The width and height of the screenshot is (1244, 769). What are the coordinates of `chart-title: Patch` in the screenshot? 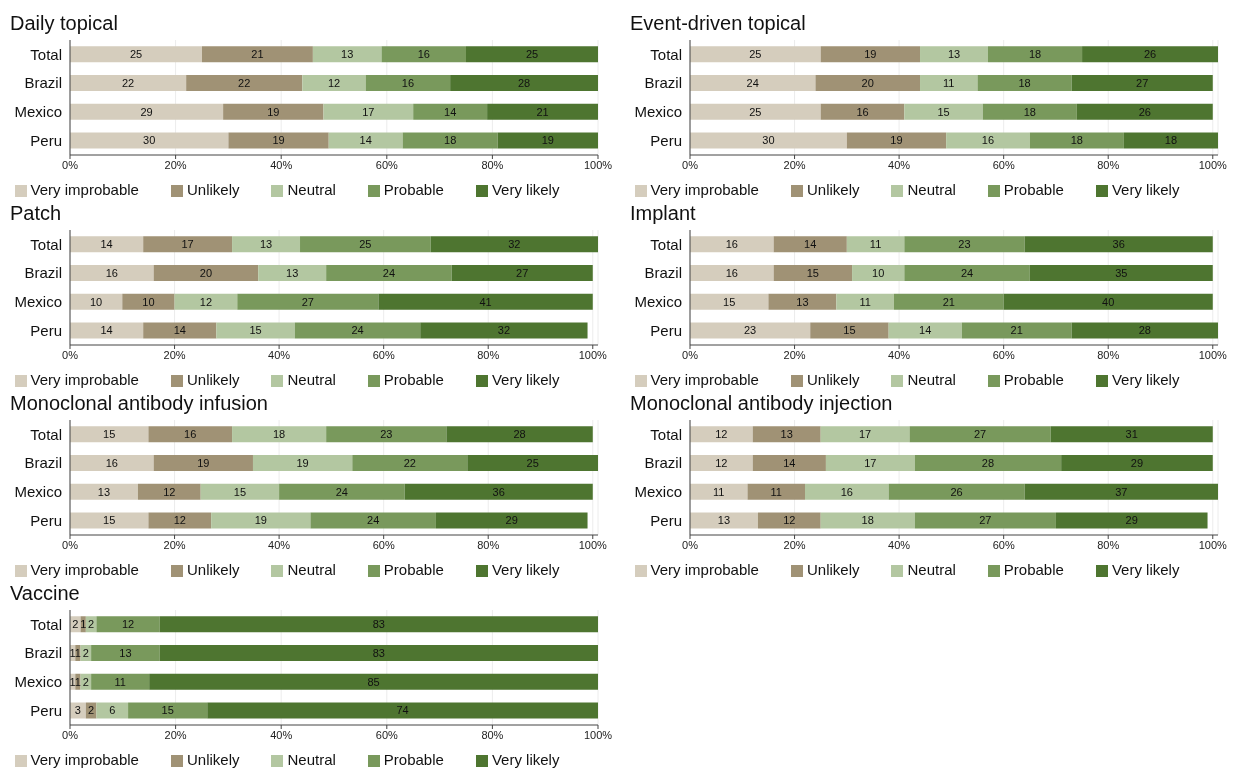 It's located at (36, 213).